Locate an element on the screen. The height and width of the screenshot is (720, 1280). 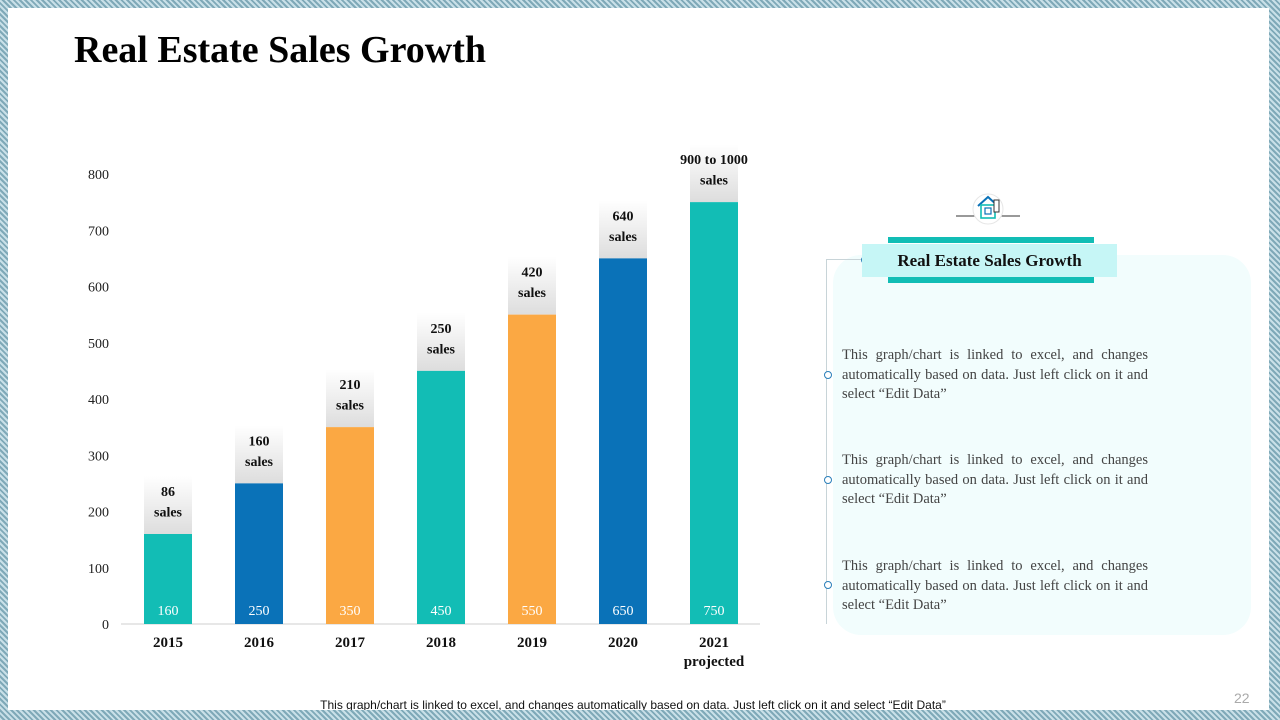
y-tick-label: 400 is located at coordinates (98, 400).